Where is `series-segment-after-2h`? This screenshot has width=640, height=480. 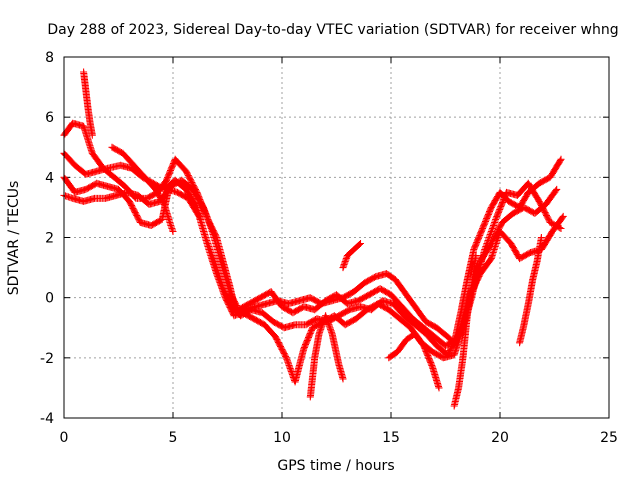 series-segment-after-2h is located at coordinates (142, 189).